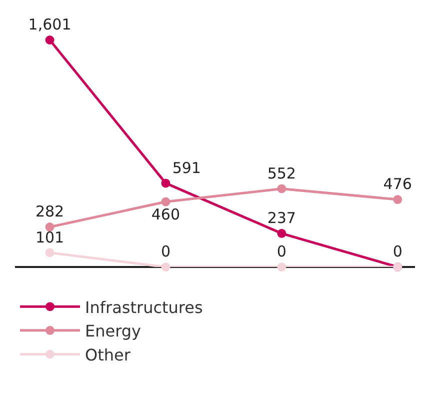 Image resolution: width=427 pixels, height=402 pixels. I want to click on data-label: 101, so click(49, 237).